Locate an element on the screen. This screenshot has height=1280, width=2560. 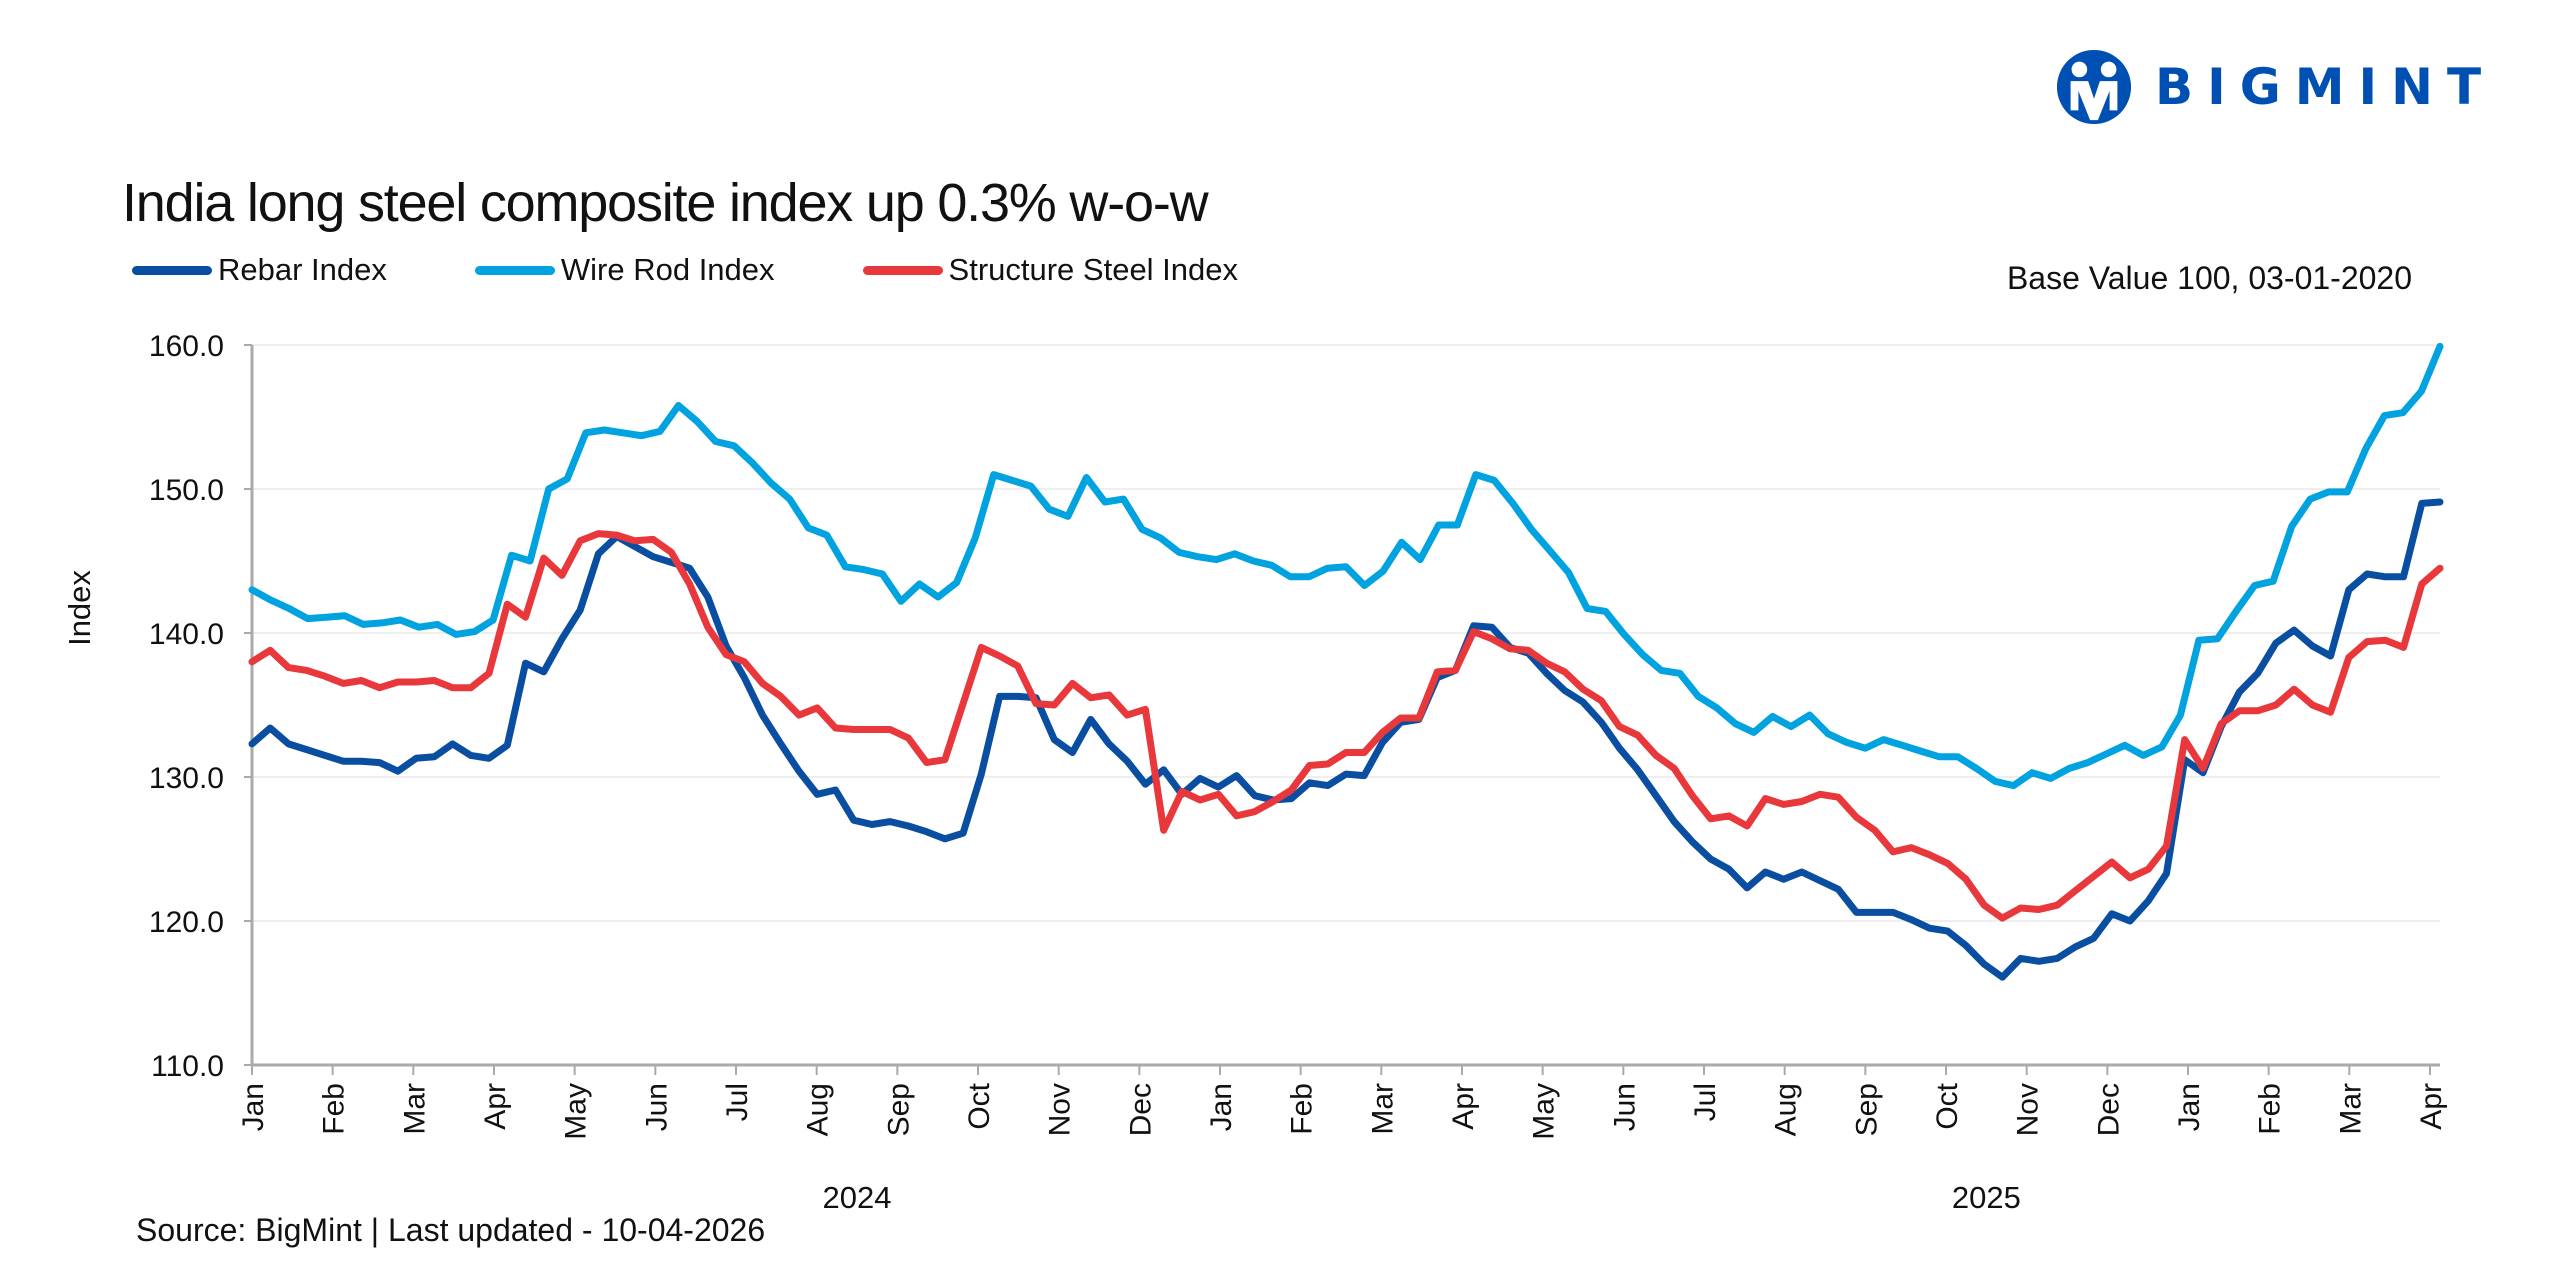
legend-item-wire-rod: Wire Rod Index is located at coordinates (624, 270).